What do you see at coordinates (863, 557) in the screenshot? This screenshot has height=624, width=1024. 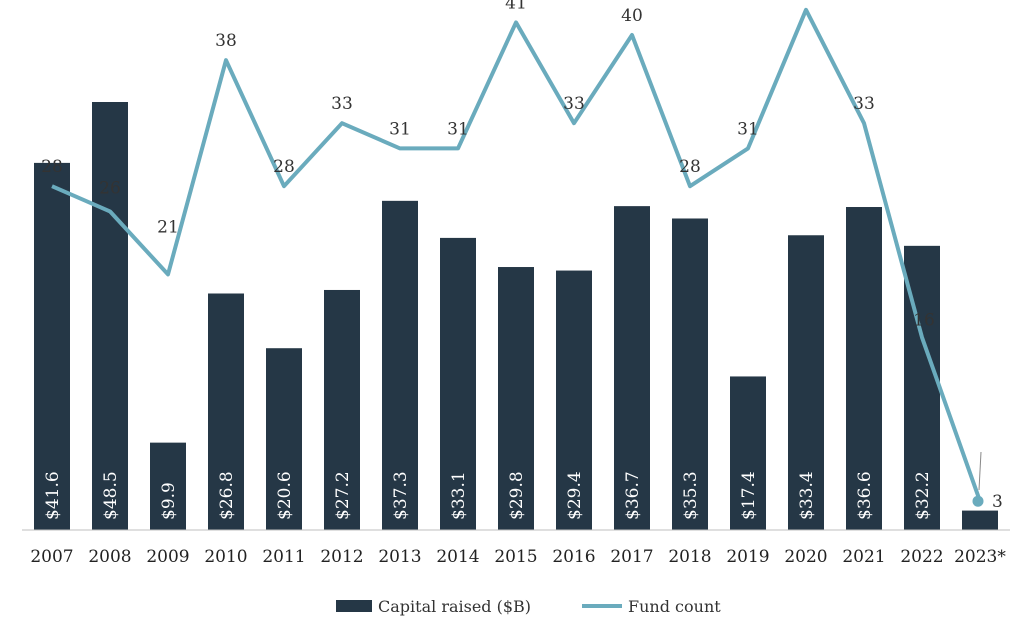 I see `x-tick-label: 2021` at bounding box center [863, 557].